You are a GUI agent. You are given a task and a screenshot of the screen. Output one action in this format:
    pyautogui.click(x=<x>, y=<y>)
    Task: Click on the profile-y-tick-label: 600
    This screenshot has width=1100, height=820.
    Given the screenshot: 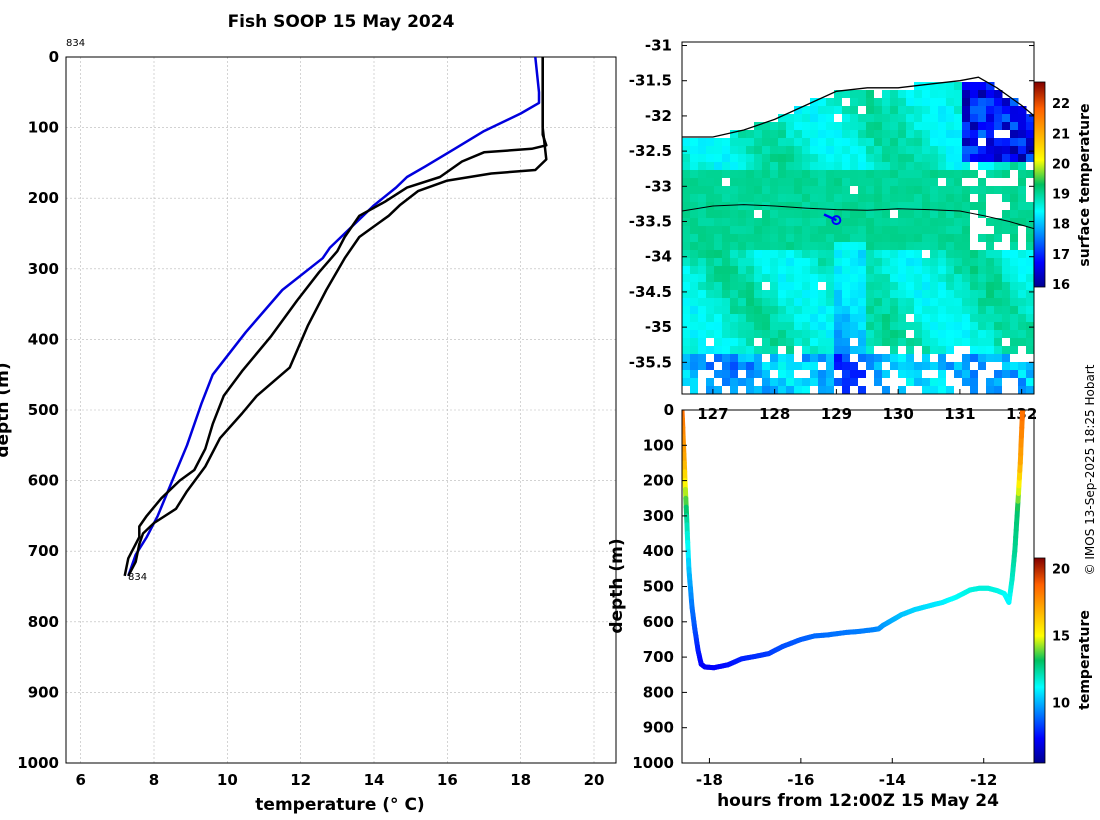 What is the action you would take?
    pyautogui.click(x=43, y=481)
    